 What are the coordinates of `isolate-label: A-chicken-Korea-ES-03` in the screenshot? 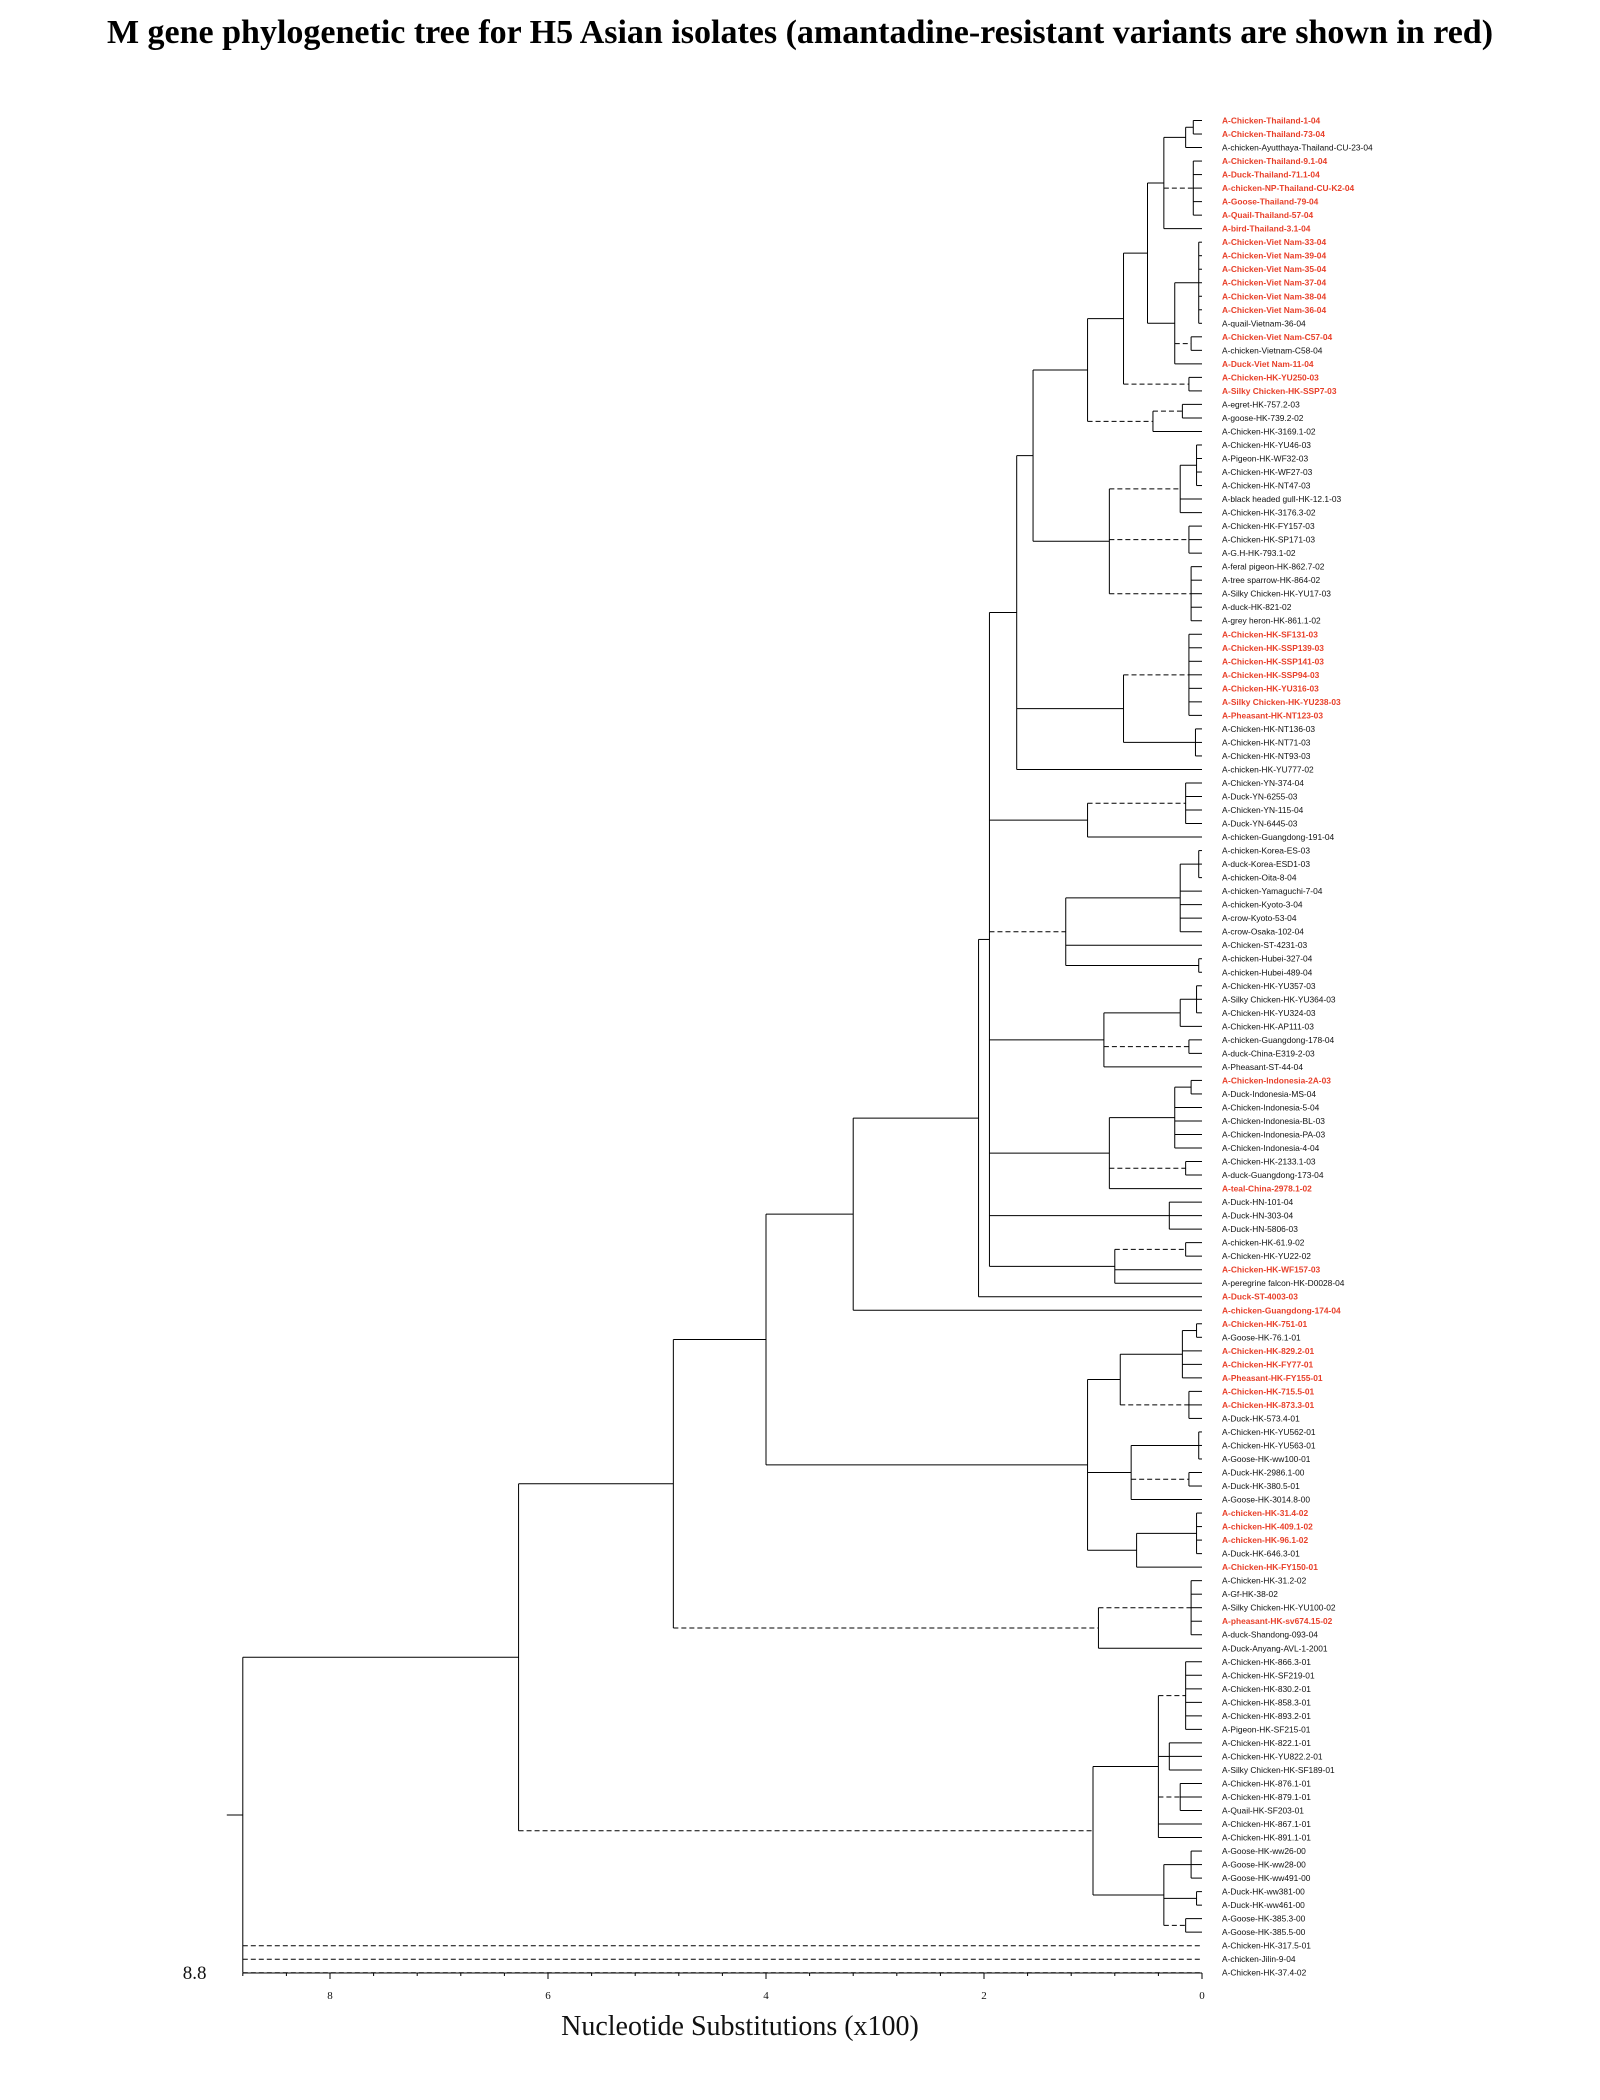 It's located at (1266, 851).